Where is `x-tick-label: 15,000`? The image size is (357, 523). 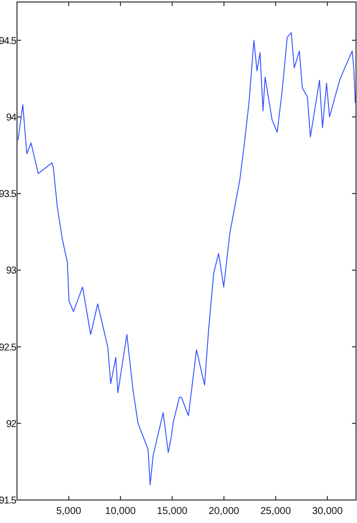
x-tick-label: 15,000 is located at coordinates (172, 511).